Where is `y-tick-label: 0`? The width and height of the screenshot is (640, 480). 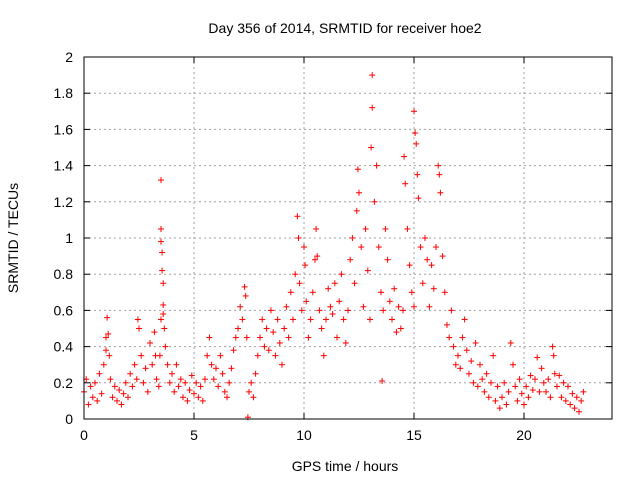
y-tick-label: 0 is located at coordinates (69, 419).